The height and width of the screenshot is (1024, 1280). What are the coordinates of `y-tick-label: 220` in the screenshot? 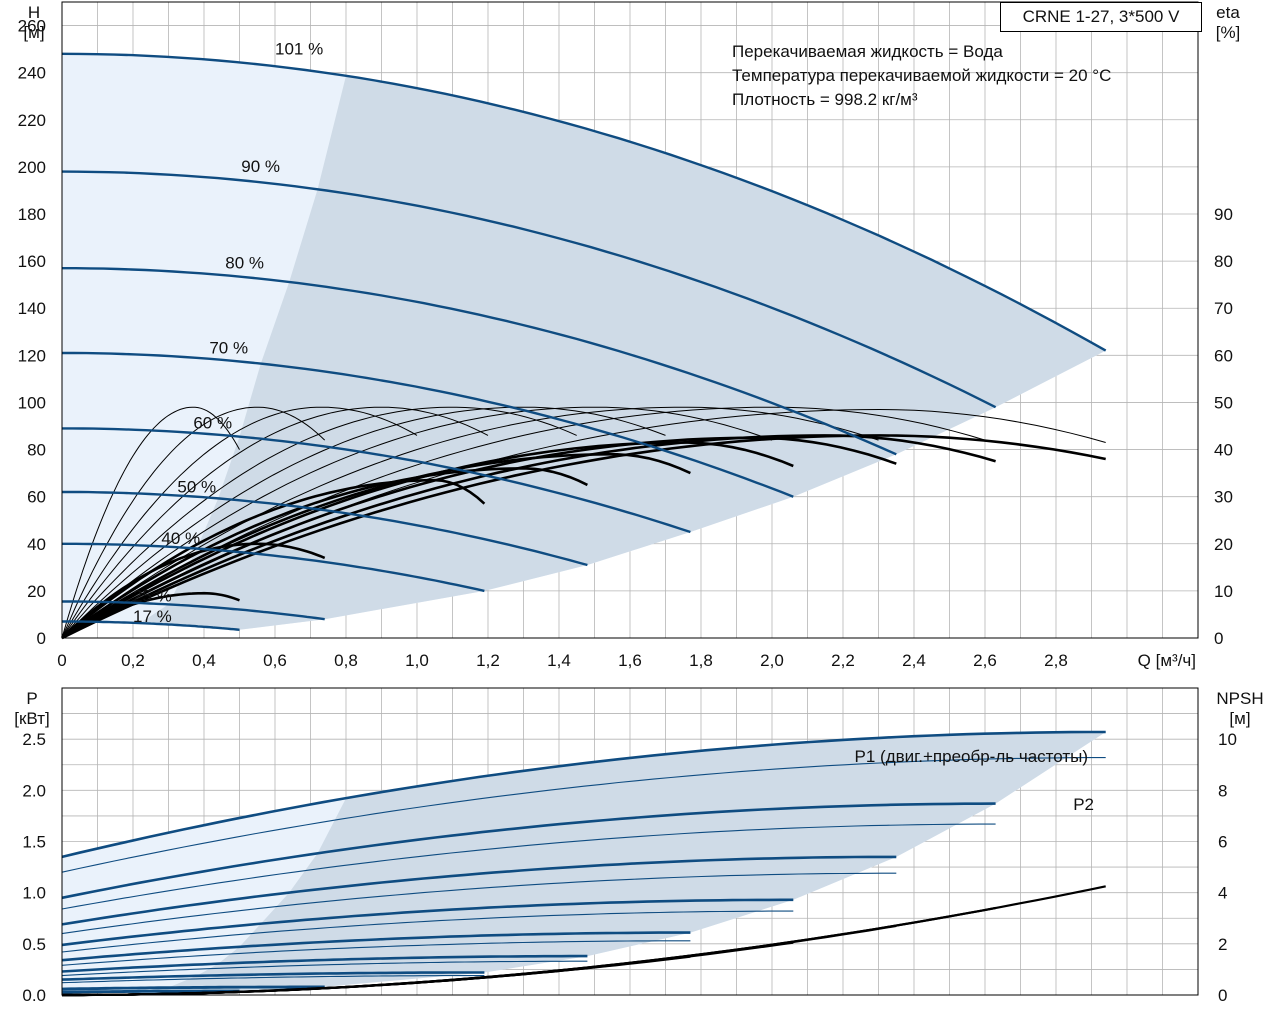 It's located at (32, 120).